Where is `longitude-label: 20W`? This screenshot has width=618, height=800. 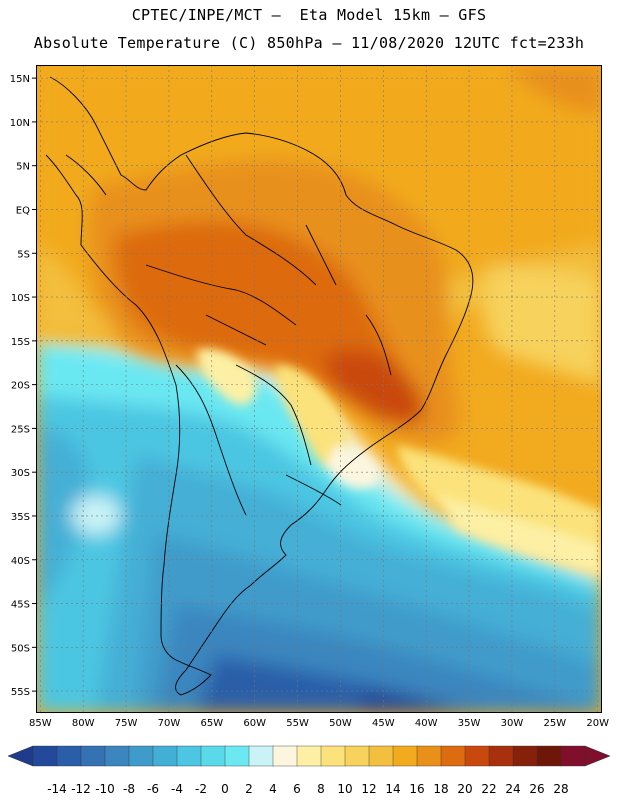
longitude-label: 20W is located at coordinates (597, 723).